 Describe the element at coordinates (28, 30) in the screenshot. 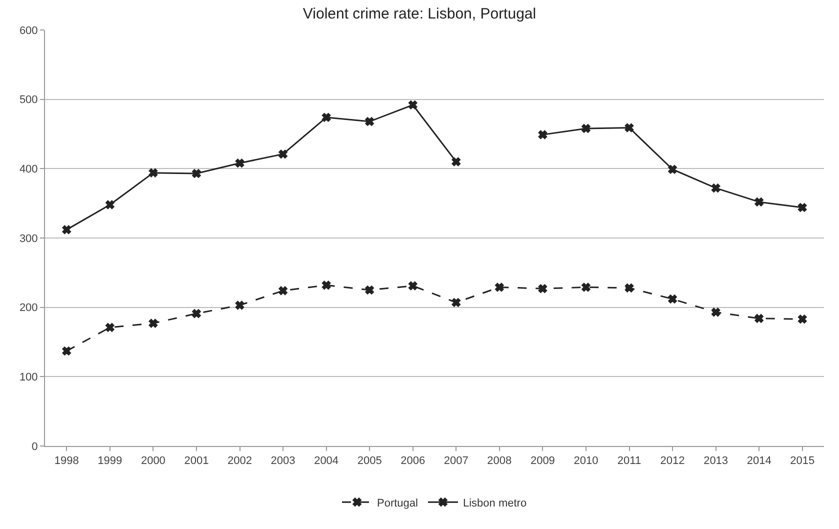

I see `y-tick-label: 600` at that location.